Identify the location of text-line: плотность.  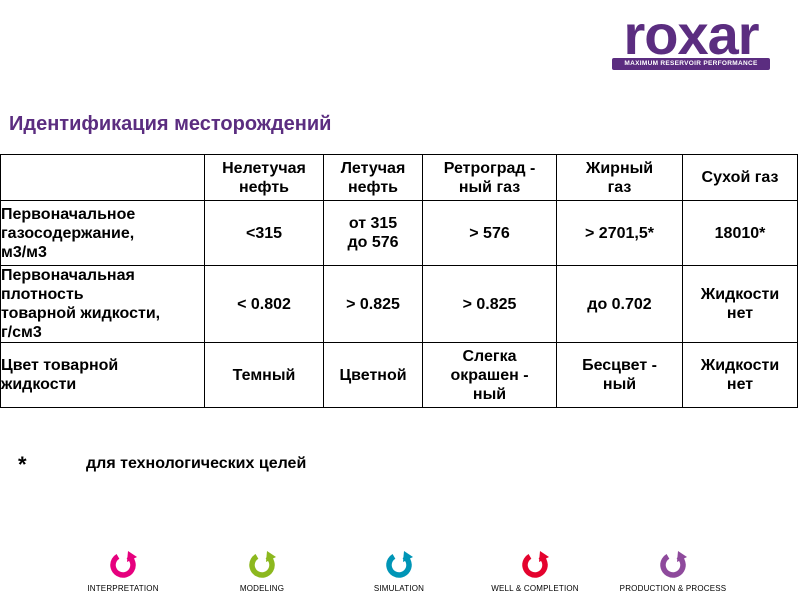
(42, 294).